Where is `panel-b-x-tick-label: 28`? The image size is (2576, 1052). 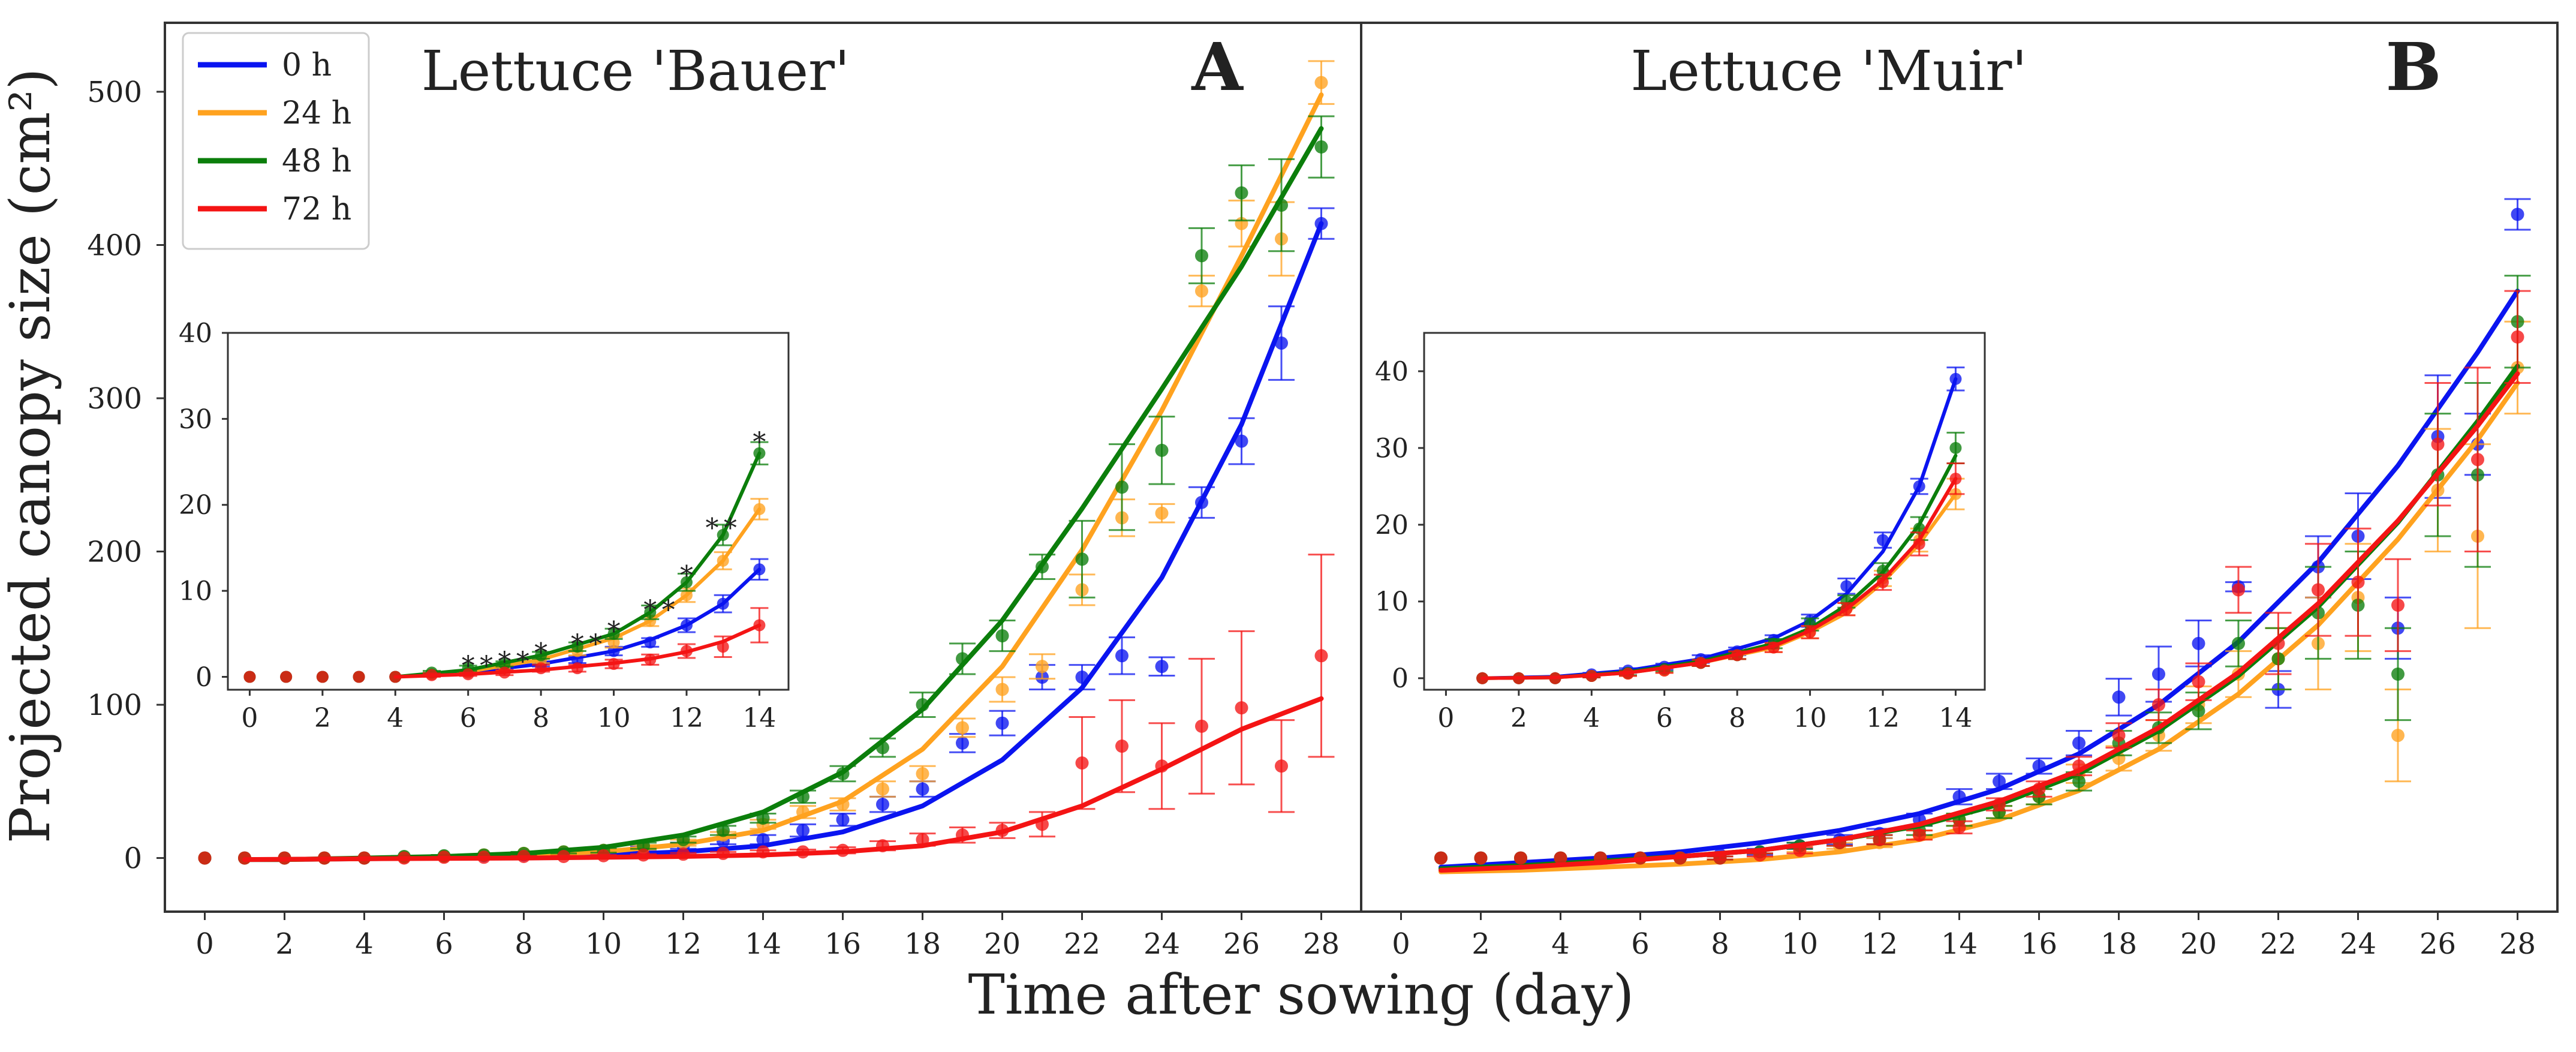 panel-b-x-tick-label: 28 is located at coordinates (2517, 944).